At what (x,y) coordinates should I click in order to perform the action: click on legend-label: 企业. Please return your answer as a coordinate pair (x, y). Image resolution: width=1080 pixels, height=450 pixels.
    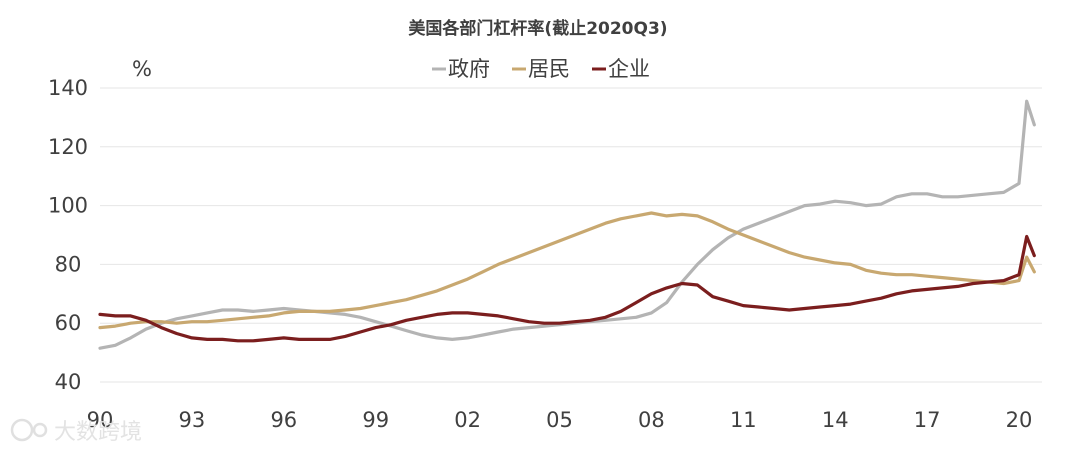
    Looking at the image, I should click on (629, 69).